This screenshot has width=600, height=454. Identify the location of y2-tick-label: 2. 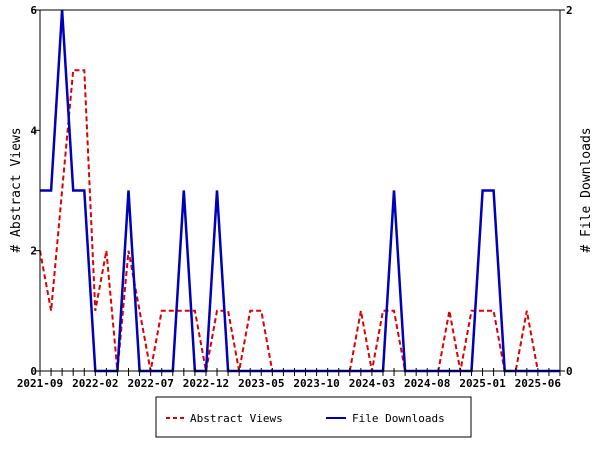
(569, 10).